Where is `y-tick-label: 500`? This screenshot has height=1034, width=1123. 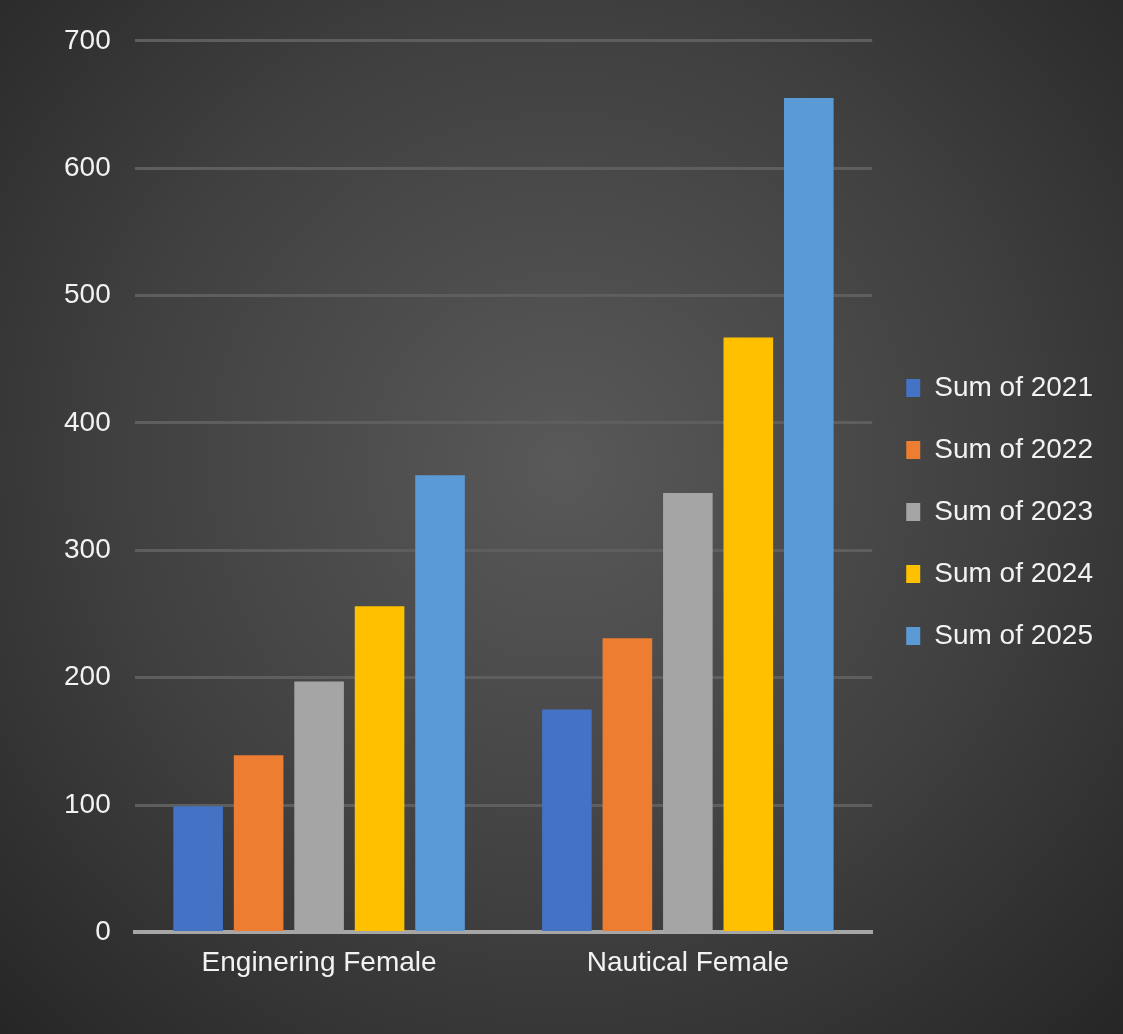
y-tick-label: 500 is located at coordinates (87, 294).